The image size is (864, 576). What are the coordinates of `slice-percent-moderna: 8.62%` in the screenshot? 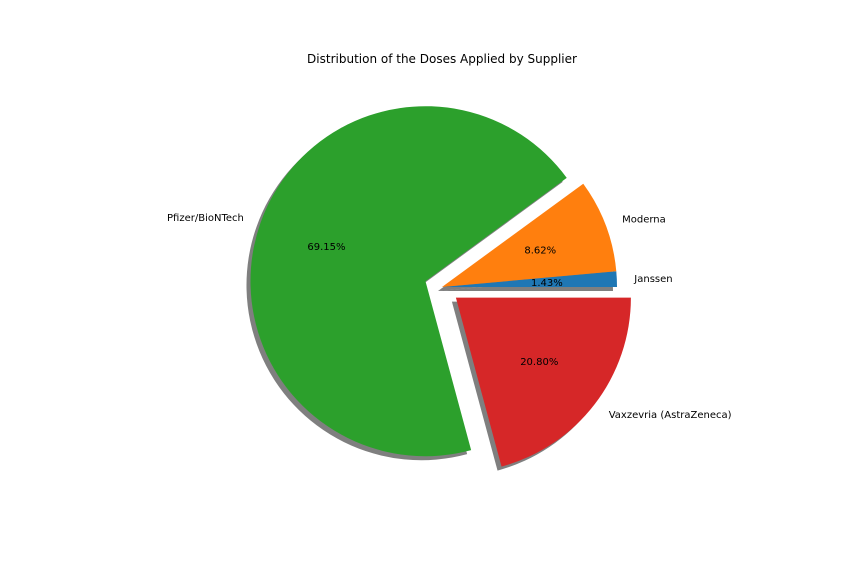 It's located at (540, 250).